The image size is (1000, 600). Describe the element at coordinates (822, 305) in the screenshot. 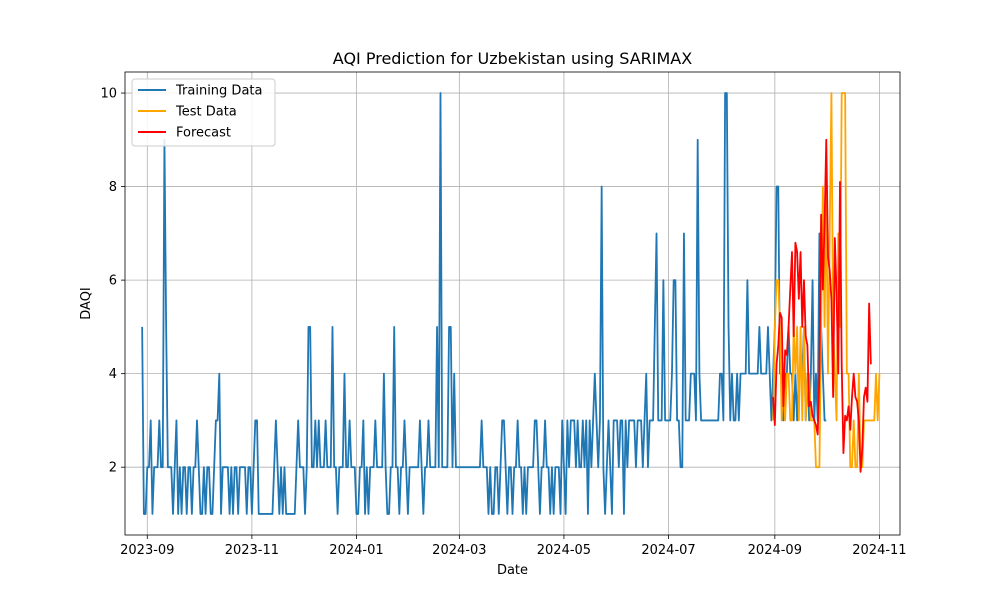

I see `series-line-forecast` at that location.